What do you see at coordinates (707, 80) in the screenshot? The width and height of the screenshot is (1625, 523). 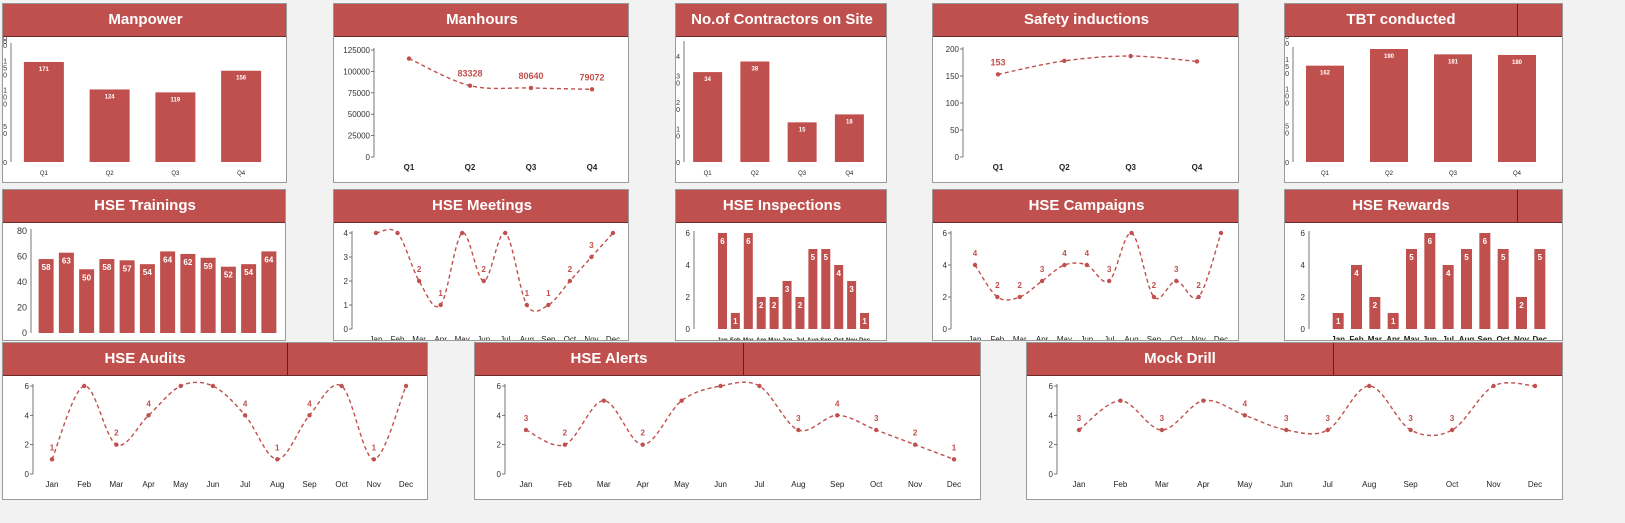 I see `data-label: 34` at bounding box center [707, 80].